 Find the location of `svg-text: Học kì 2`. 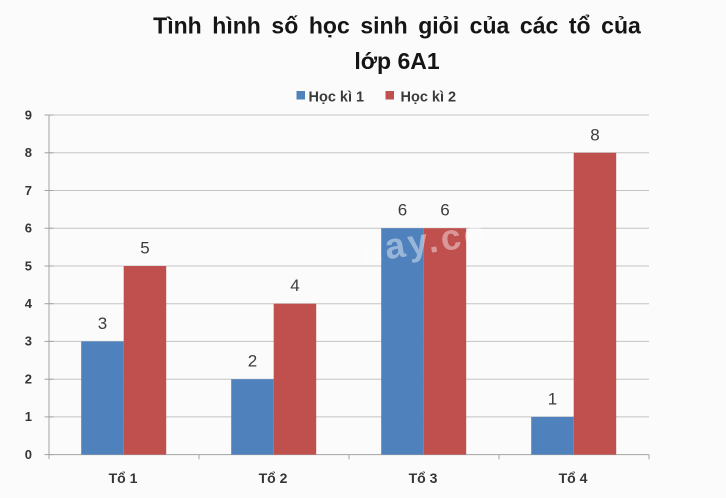

svg-text: Học kì 2 is located at coordinates (429, 98).